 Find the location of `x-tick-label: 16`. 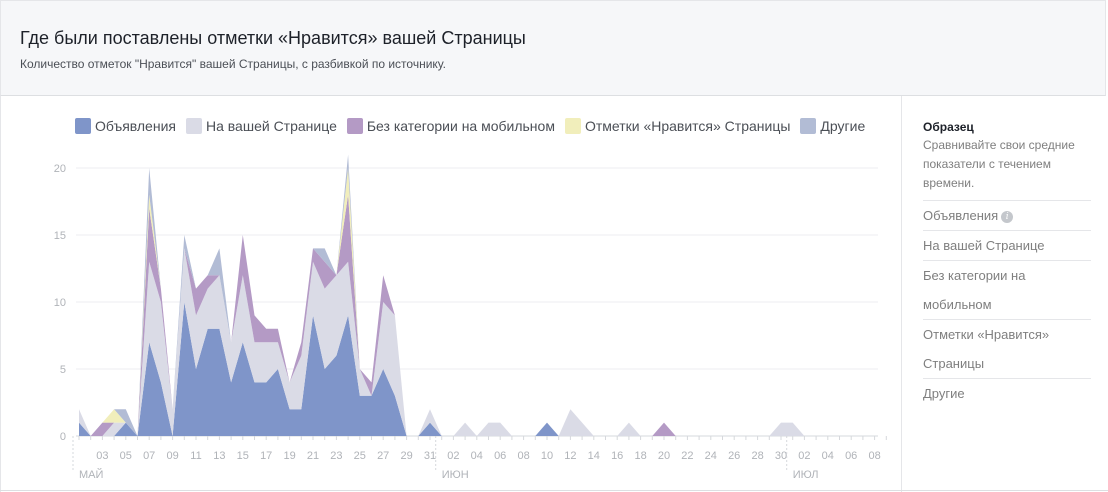

x-tick-label: 16 is located at coordinates (617, 456).